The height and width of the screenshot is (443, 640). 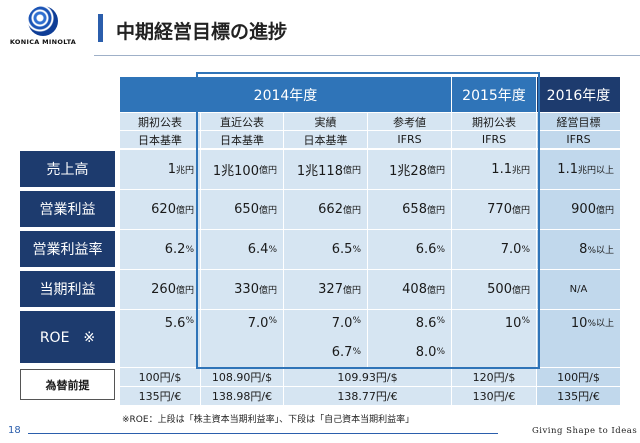 I want to click on value-number: 327, so click(x=330, y=289).